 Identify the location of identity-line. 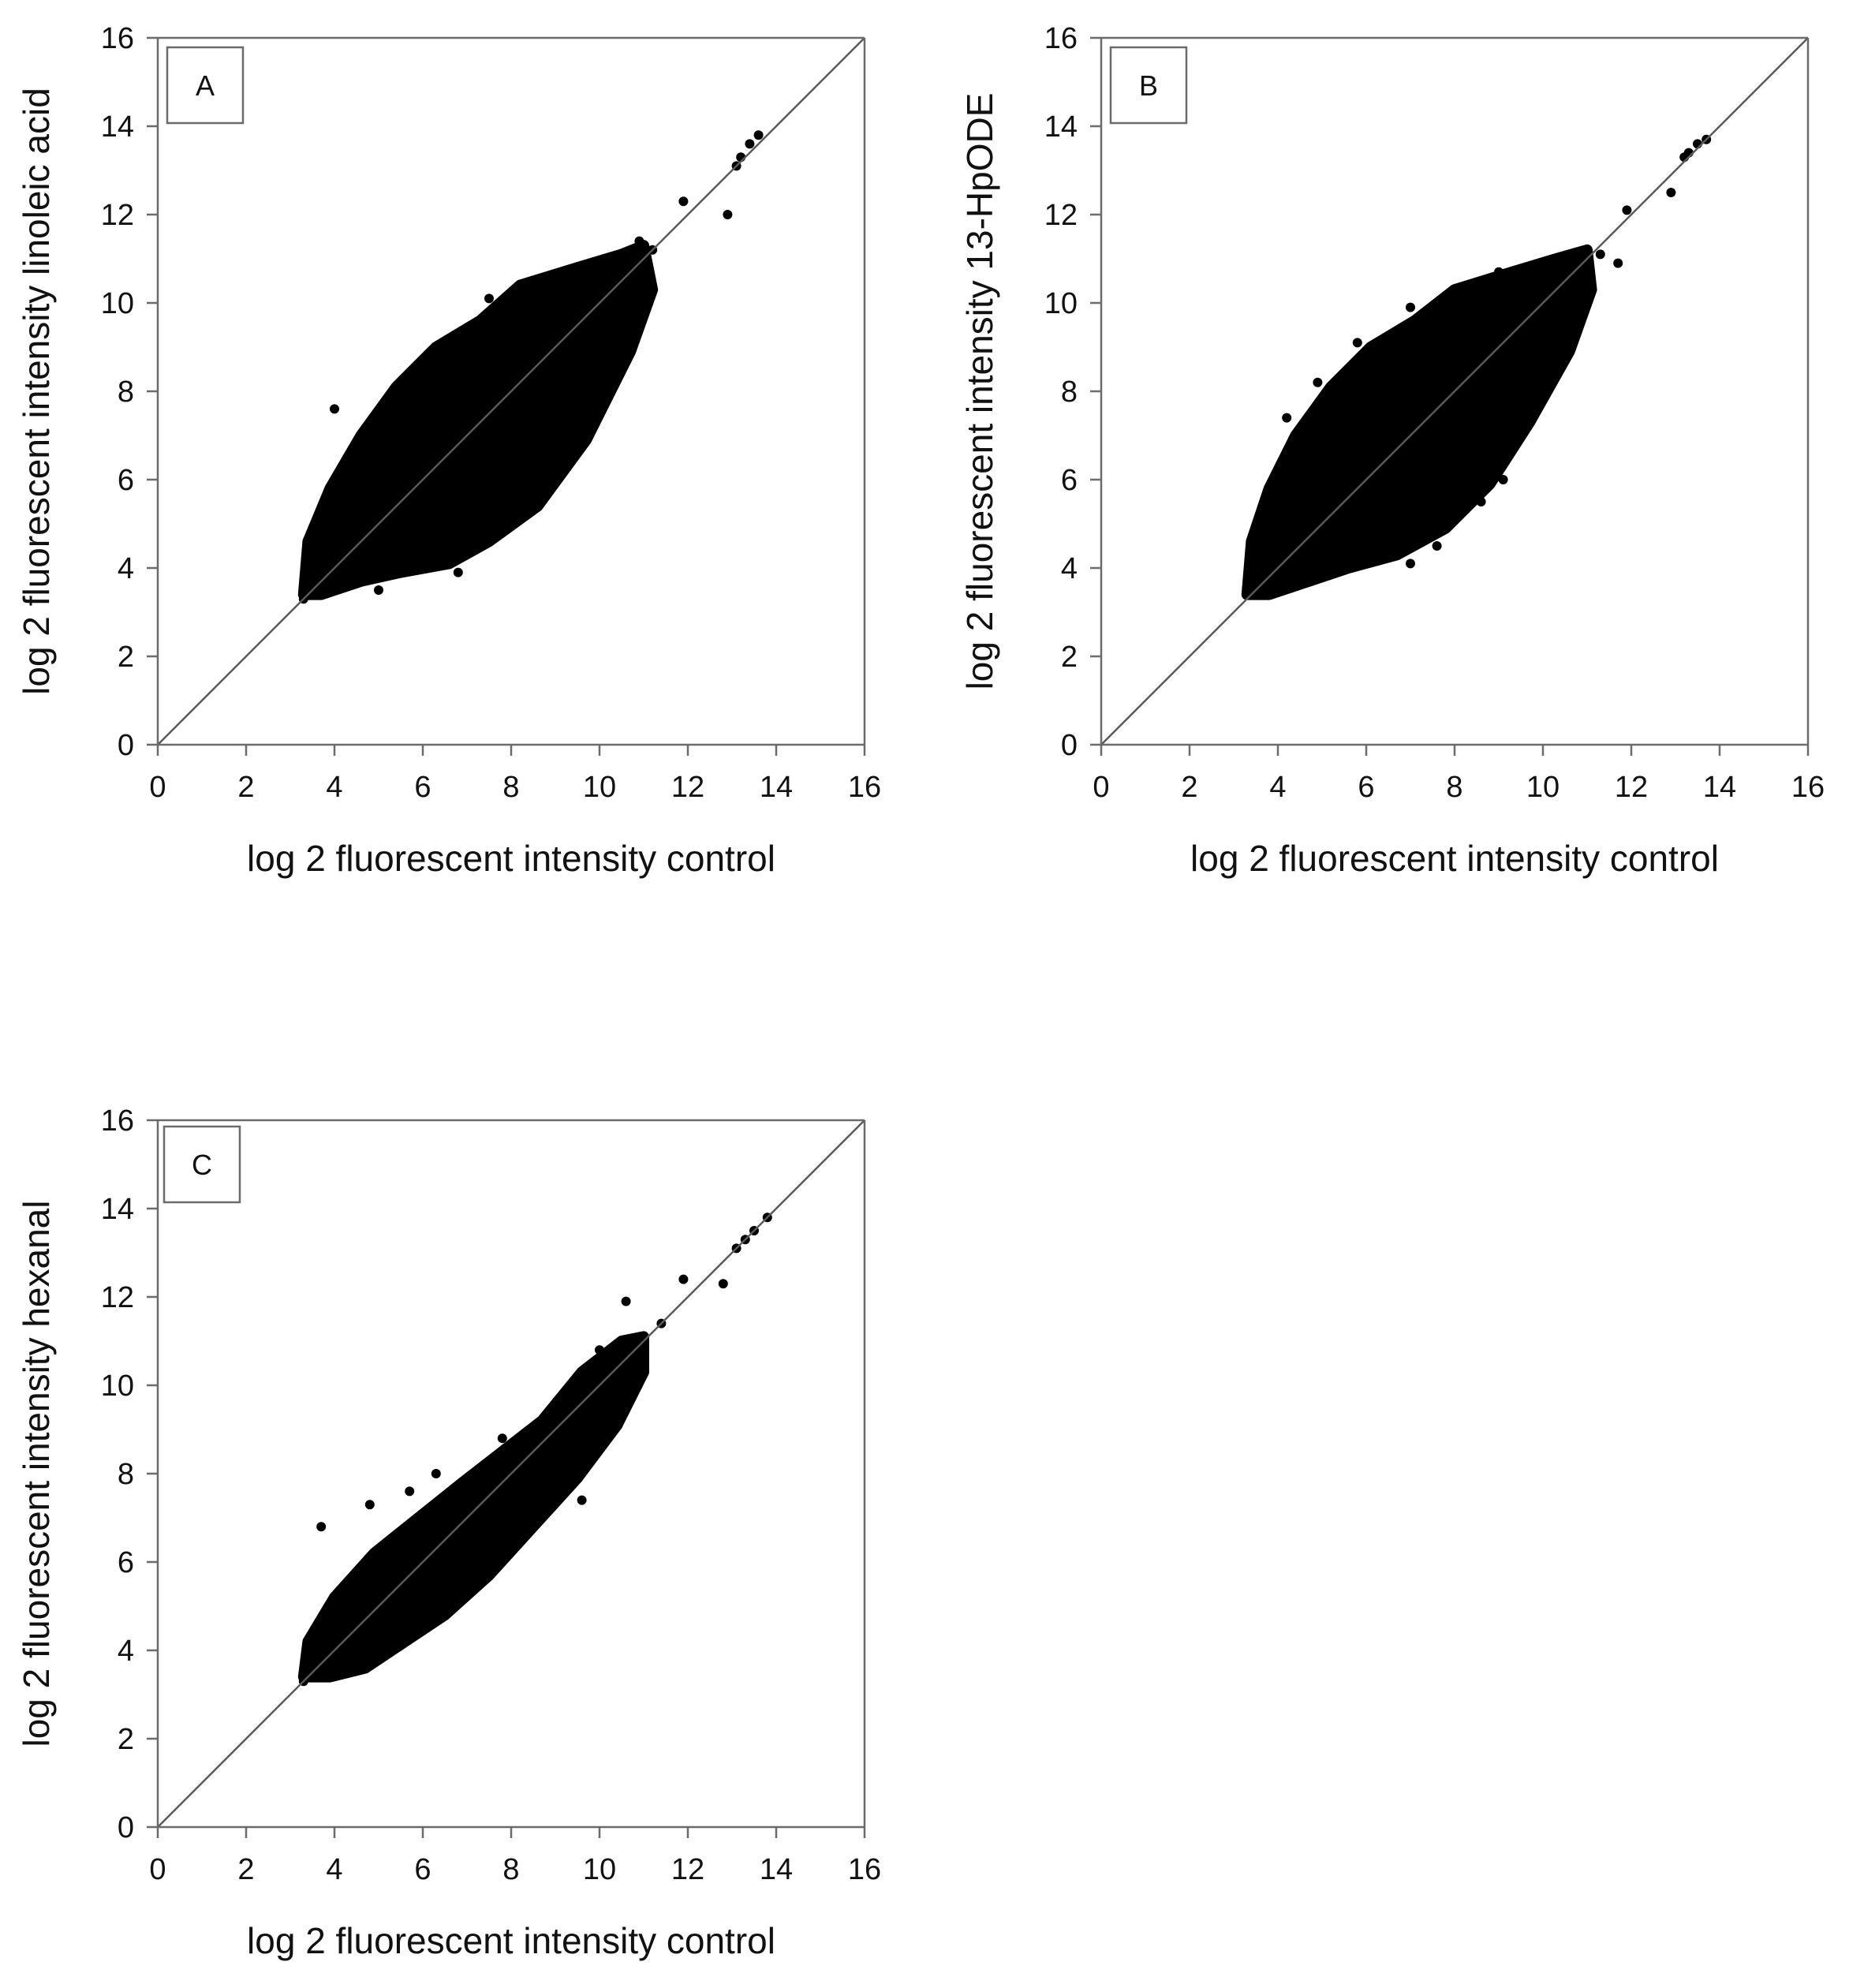
(1454, 392).